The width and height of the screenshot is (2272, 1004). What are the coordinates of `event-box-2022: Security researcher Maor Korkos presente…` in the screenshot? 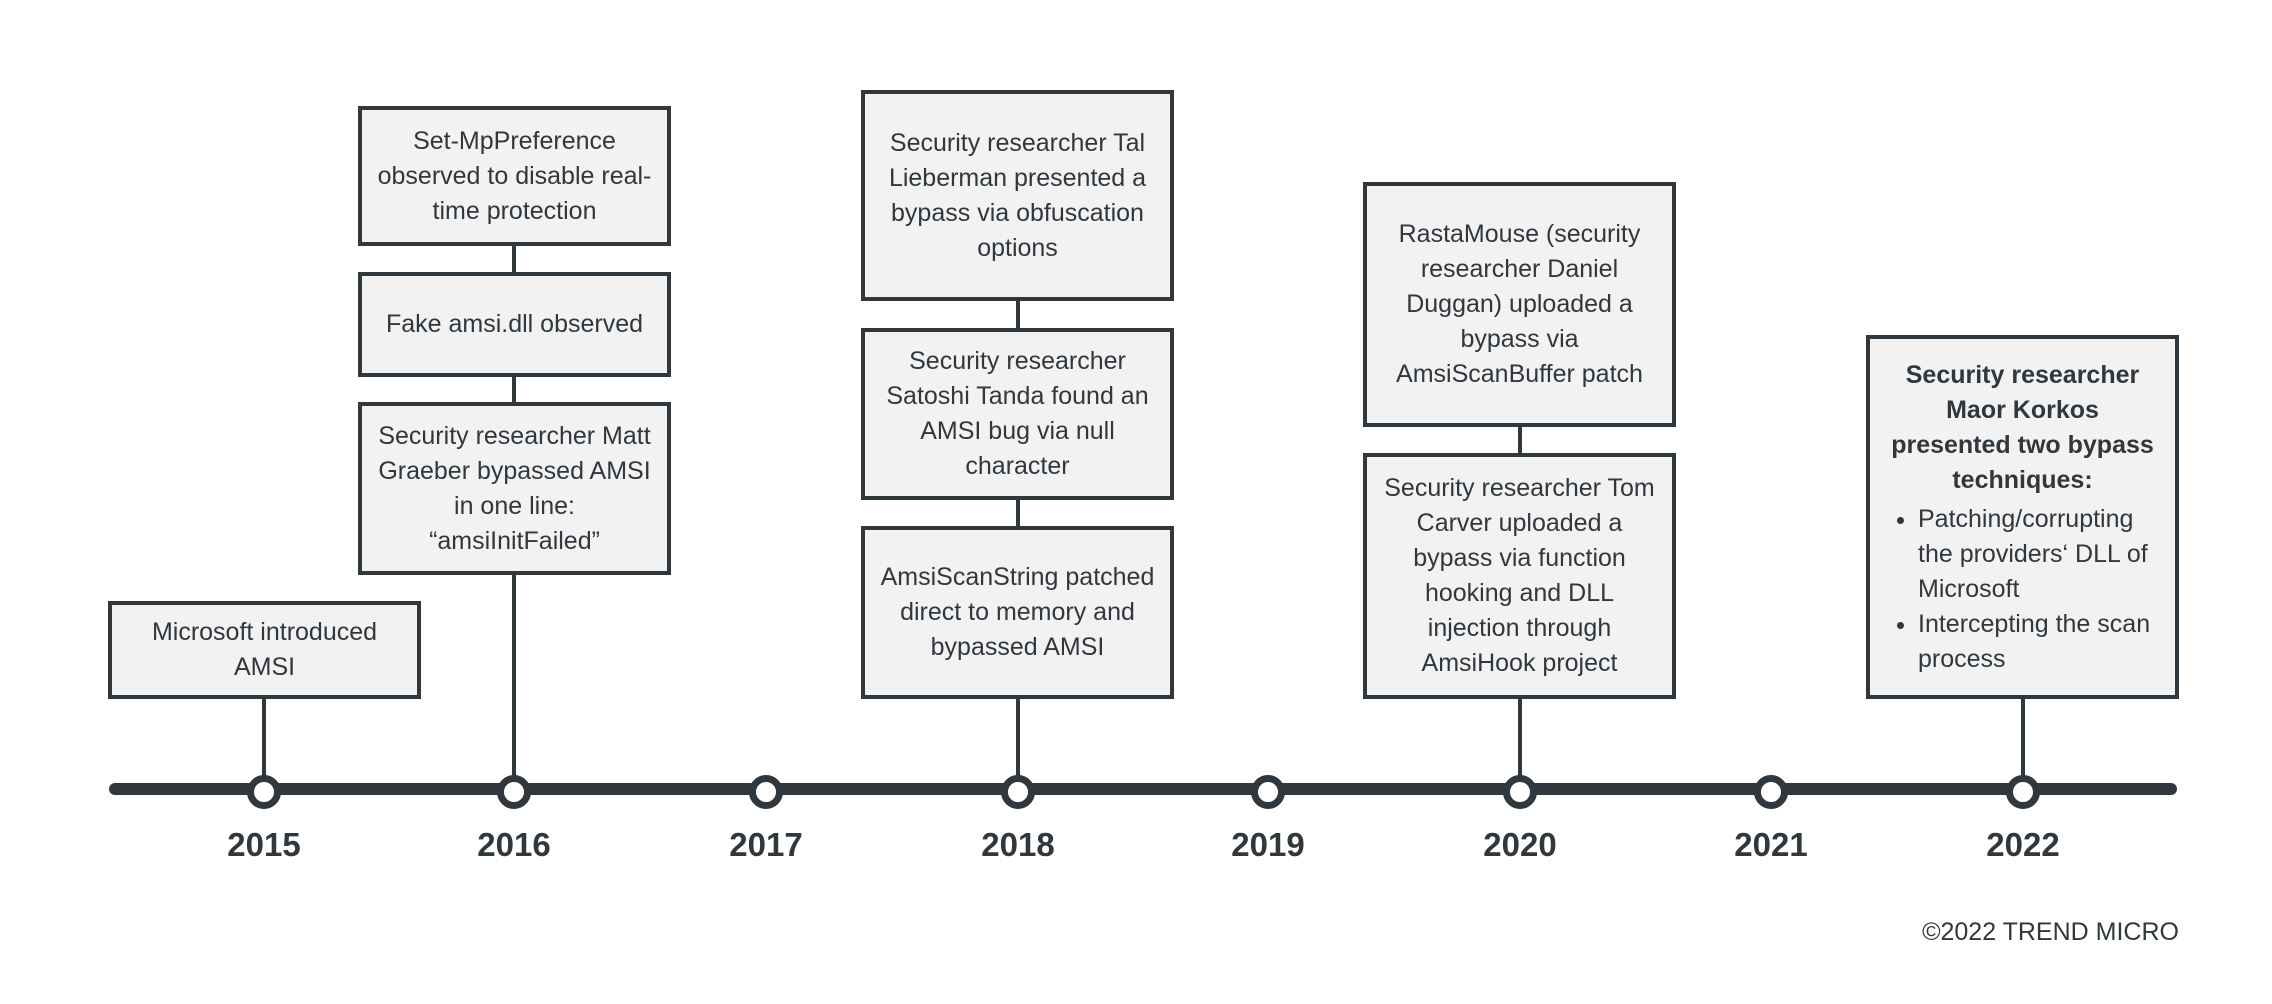 It's located at (2022, 517).